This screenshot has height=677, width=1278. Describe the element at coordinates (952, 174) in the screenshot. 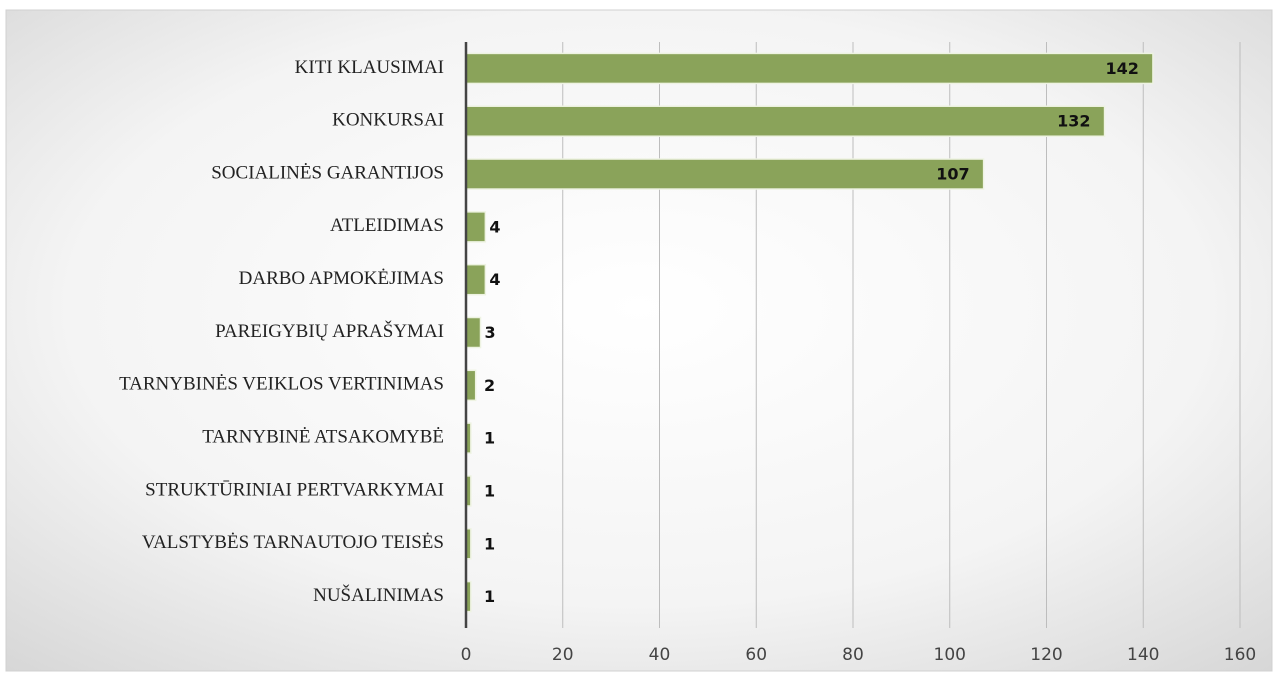

I see `data-label: 107` at that location.